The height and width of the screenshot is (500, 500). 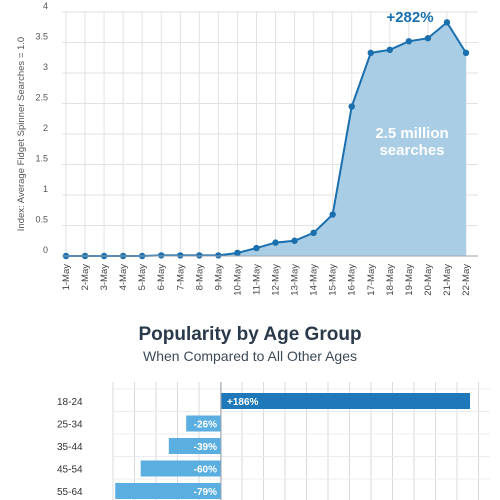 I want to click on age-category-label: 25-34, so click(x=70, y=425).